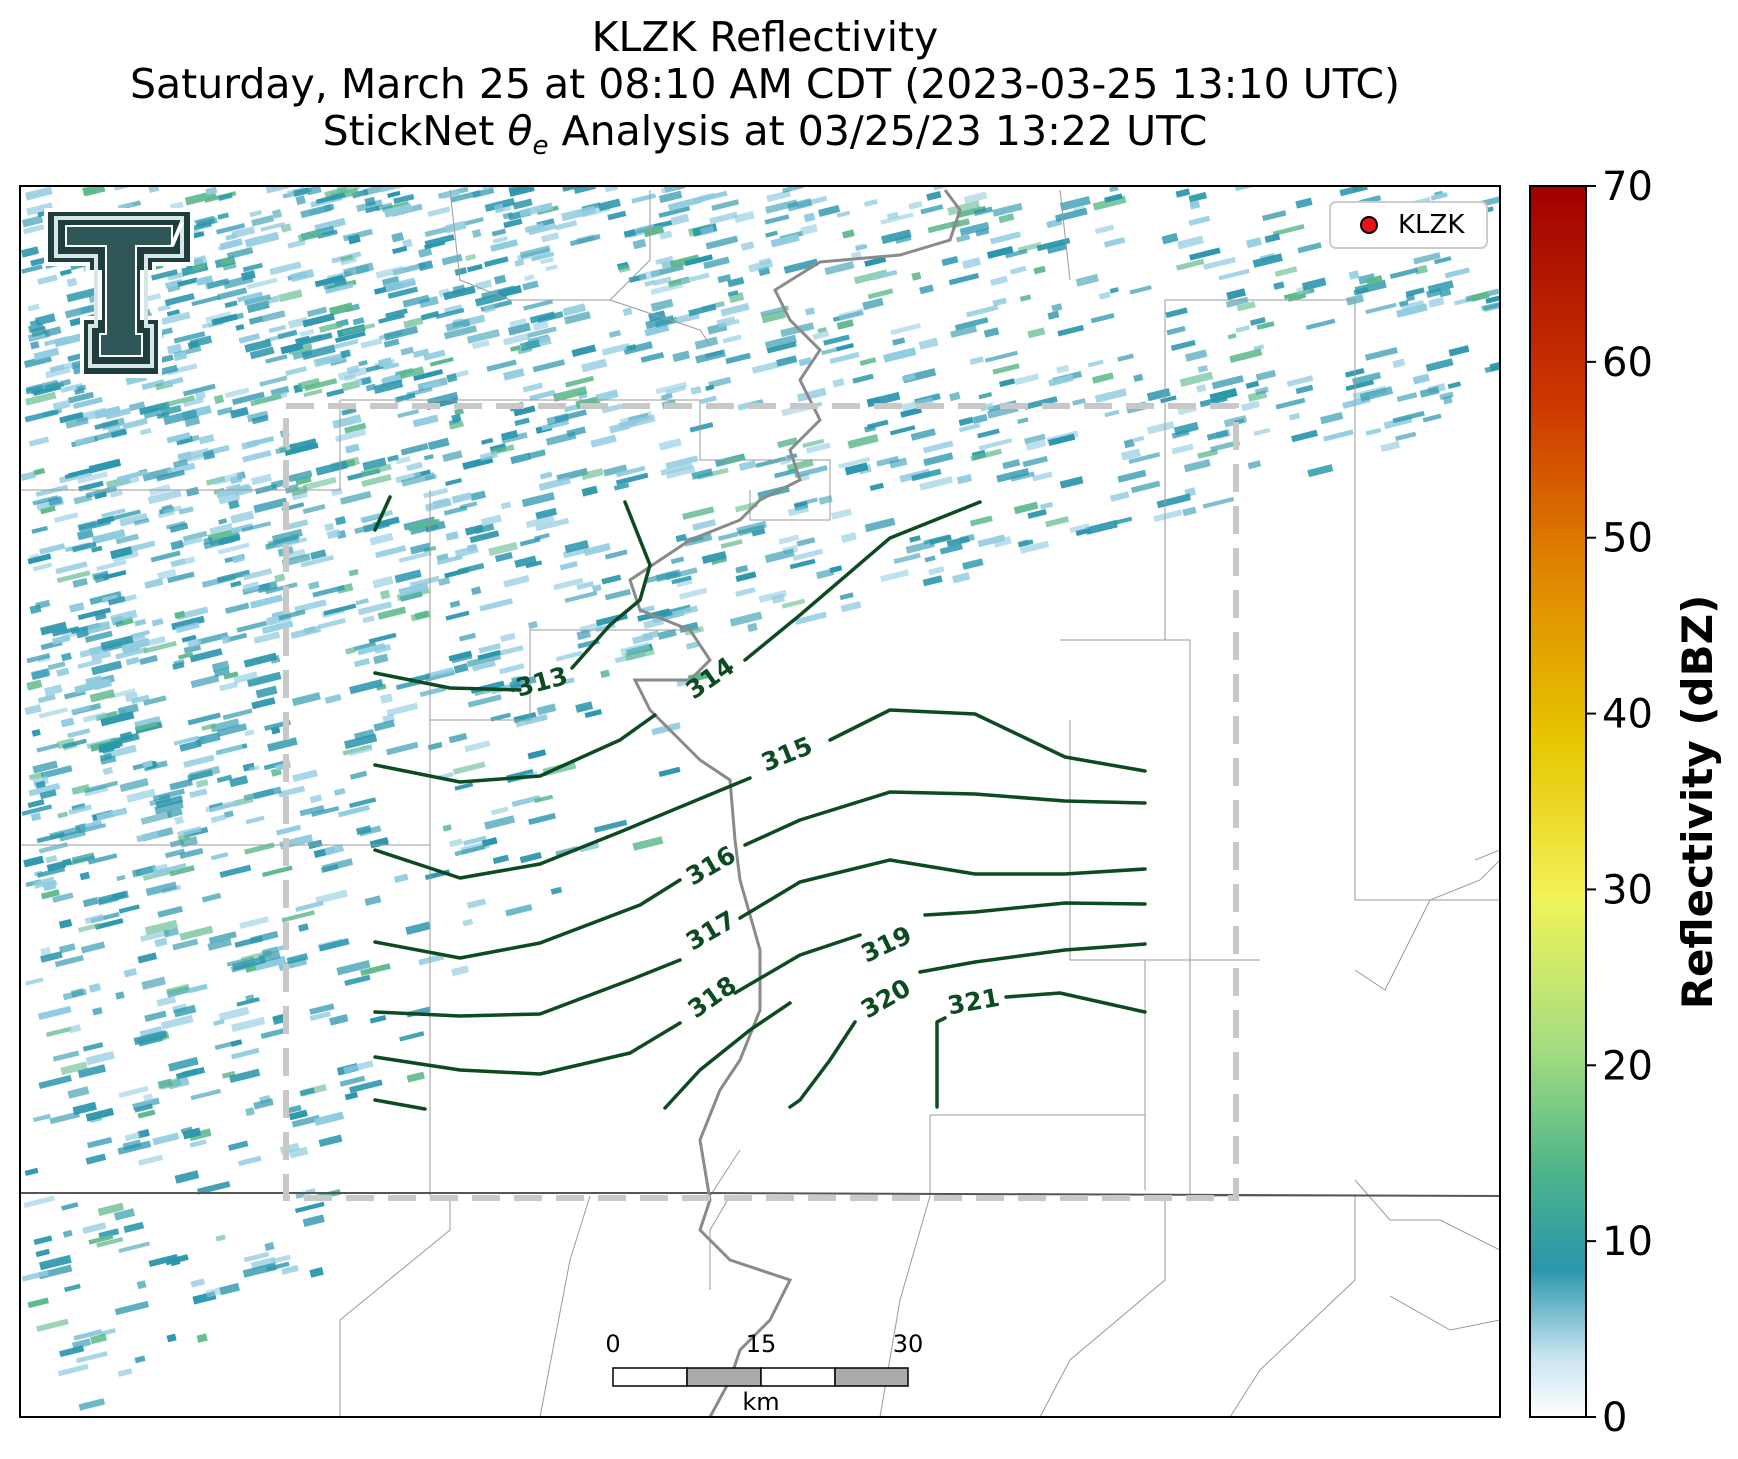  What do you see at coordinates (1627, 1242) in the screenshot?
I see `colorbar-tick-label: 10` at bounding box center [1627, 1242].